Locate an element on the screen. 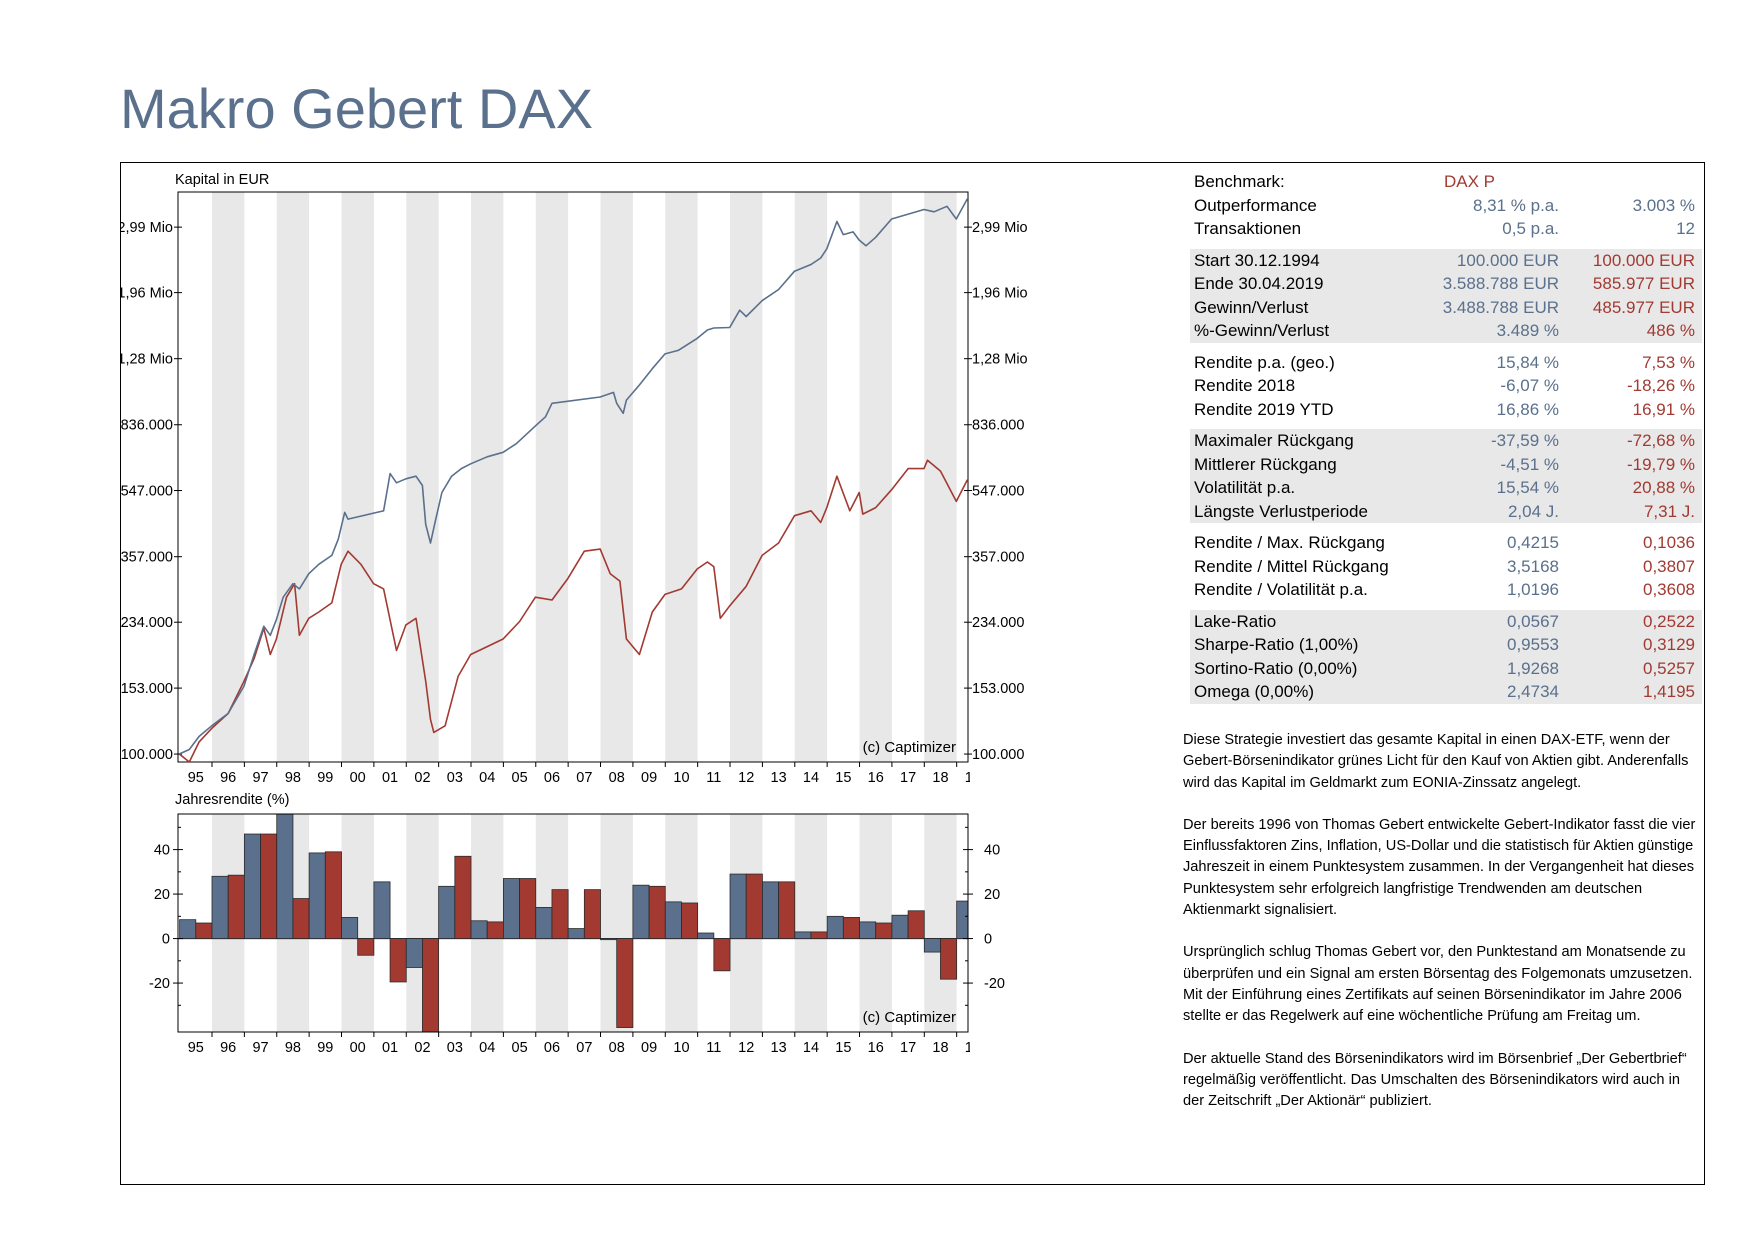 The image size is (1754, 1240). stat-value-strategy: 1,9268 is located at coordinates (1533, 668).